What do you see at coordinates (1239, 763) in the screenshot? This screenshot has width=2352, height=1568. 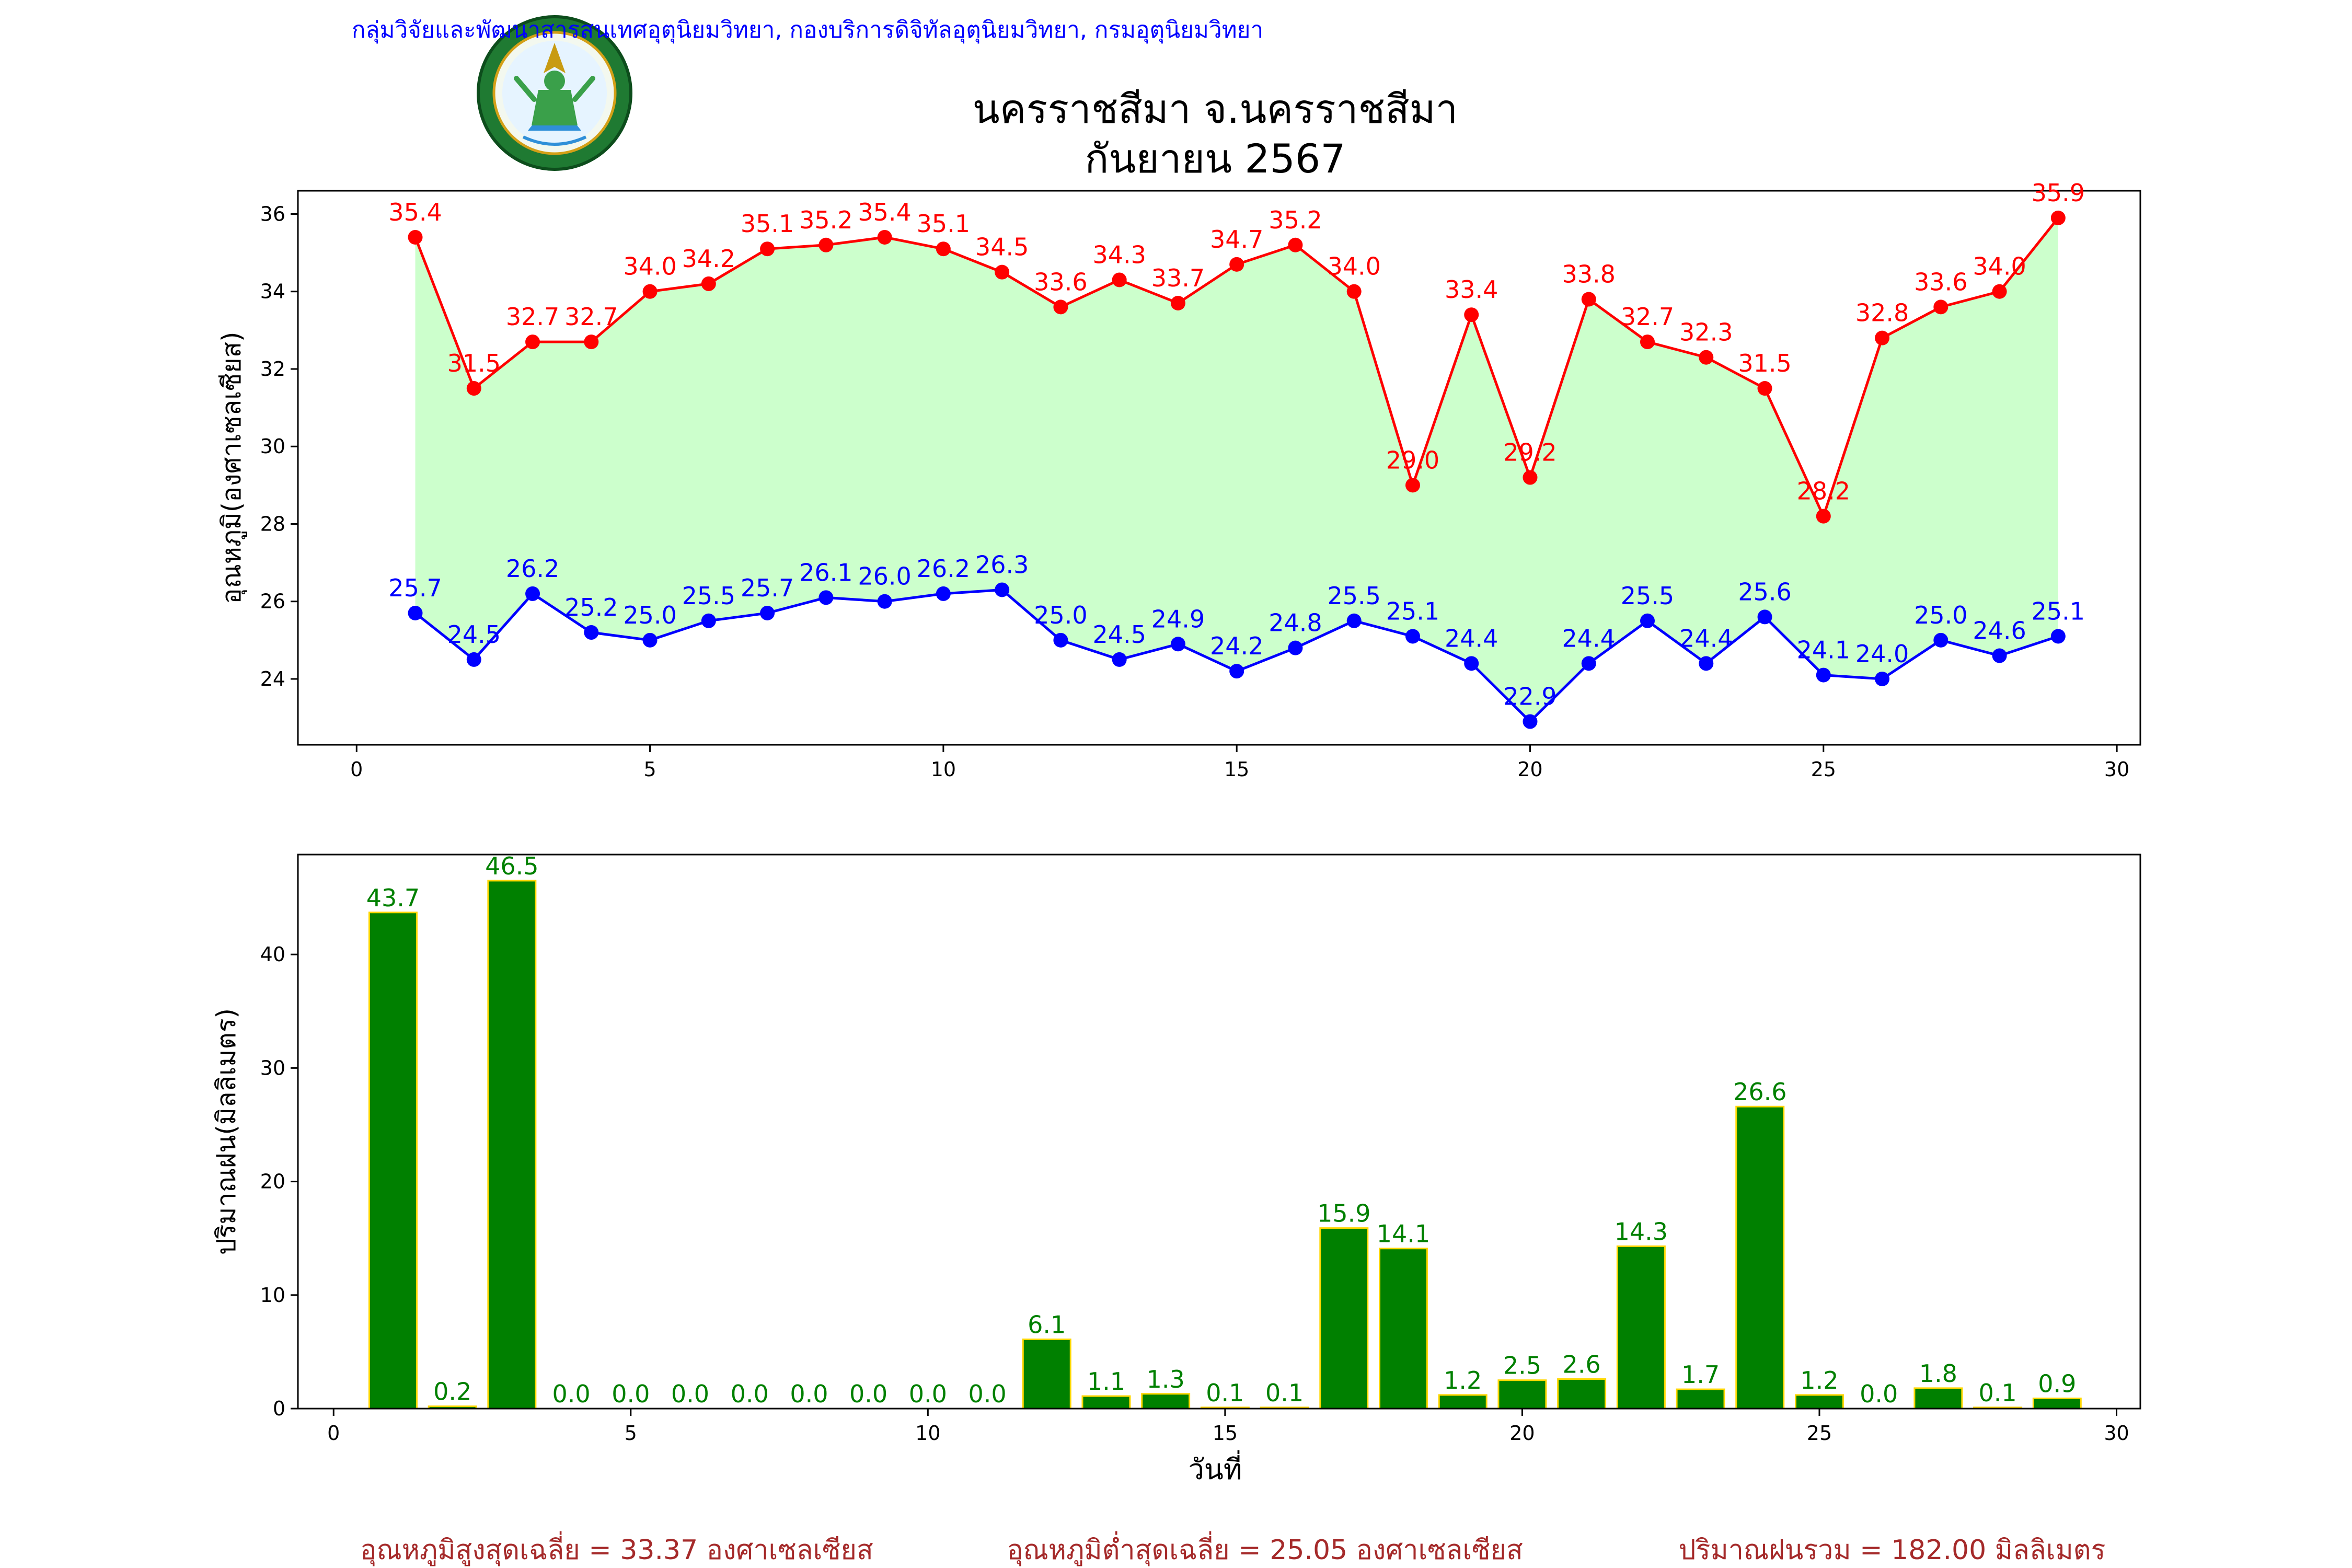 I see `temperature-x-ticks: 0 5 10 15 20 25 30` at bounding box center [1239, 763].